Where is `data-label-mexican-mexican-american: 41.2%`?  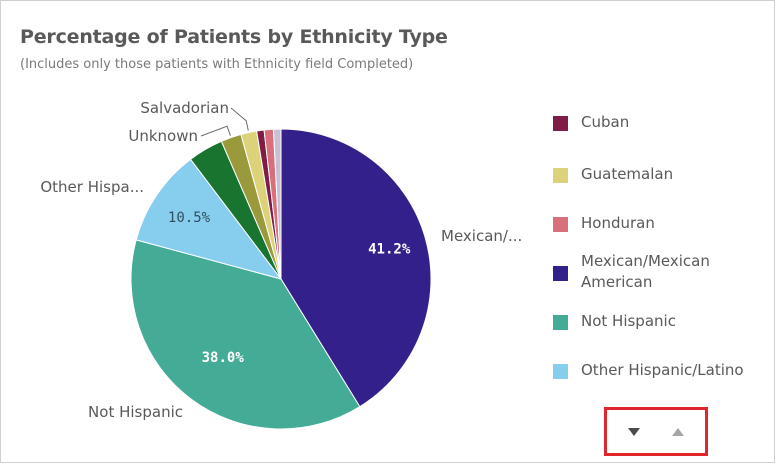
data-label-mexican-mexican-american: 41.2% is located at coordinates (389, 249).